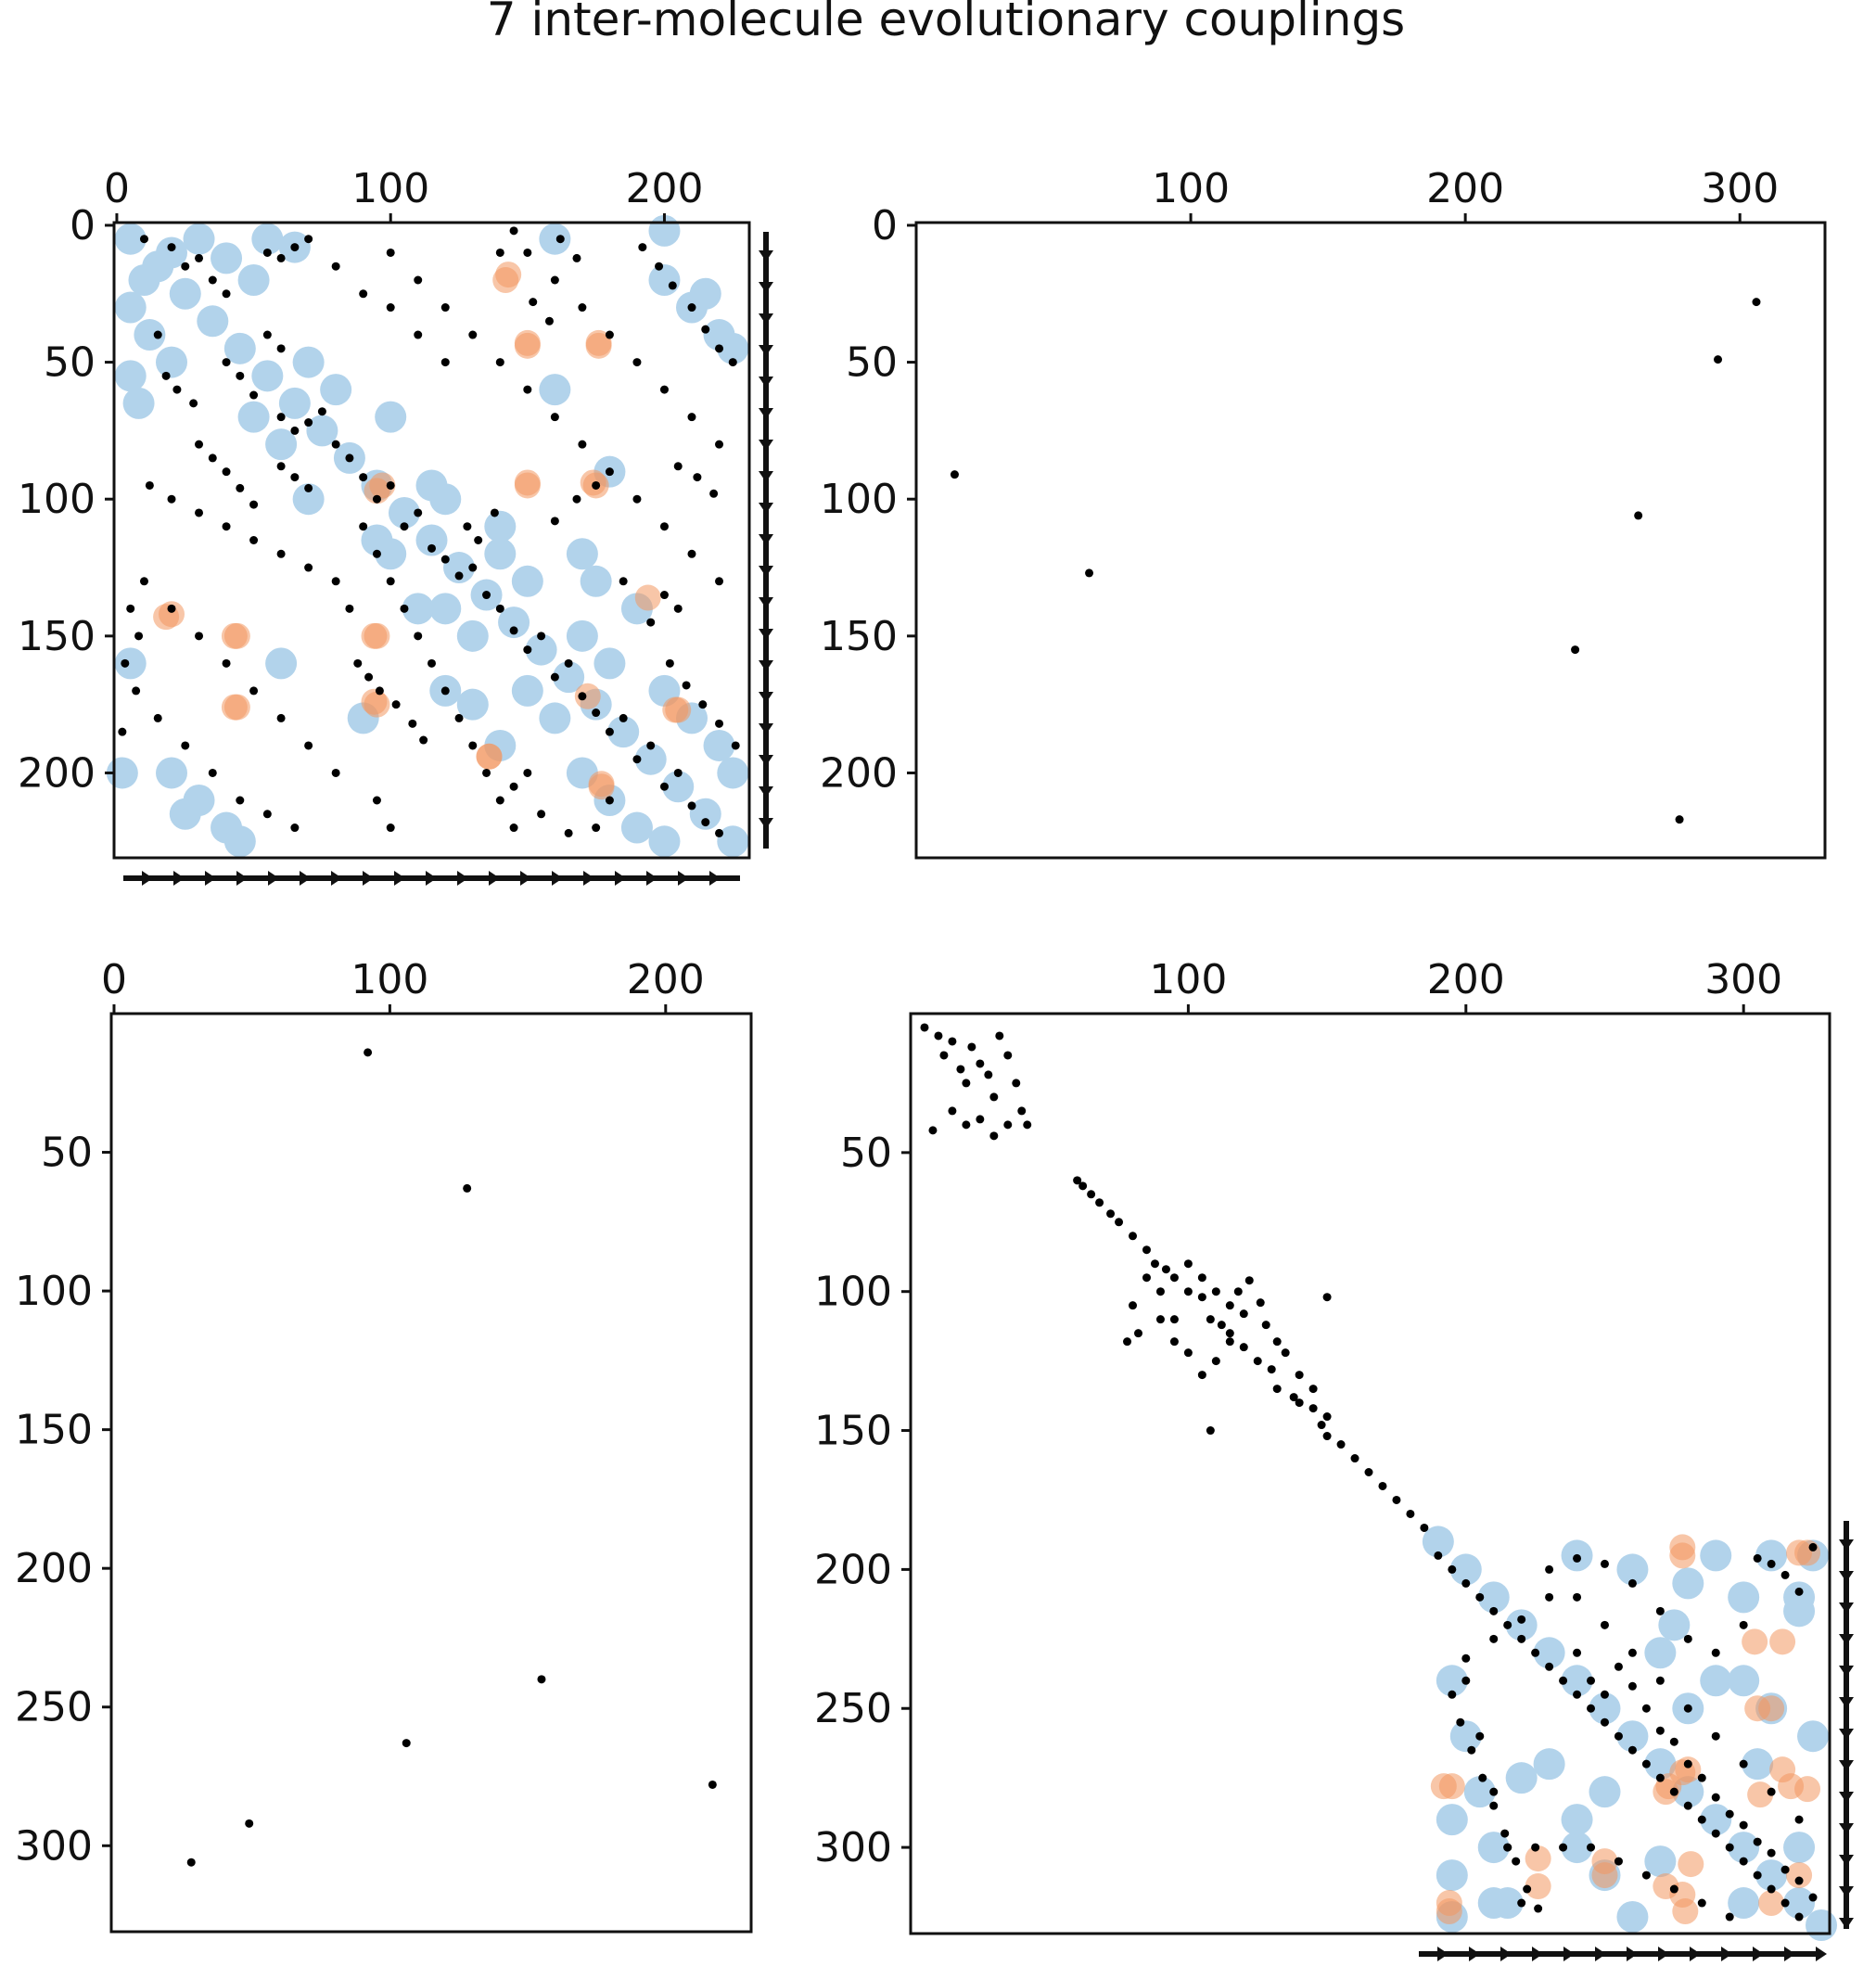  I want to click on x-tick-label: 300, so click(1740, 189).